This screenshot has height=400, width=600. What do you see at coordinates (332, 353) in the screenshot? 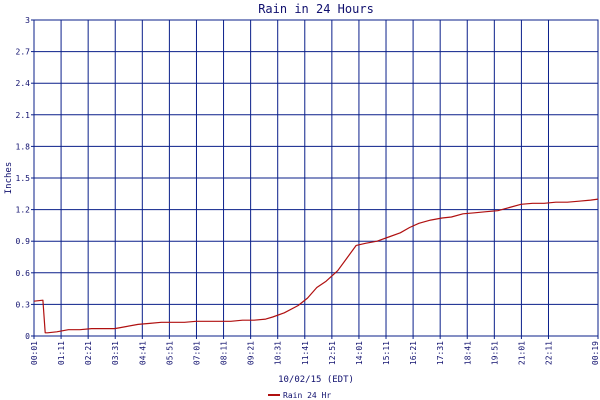
I see `x-tick-label: 12:51` at bounding box center [332, 353].